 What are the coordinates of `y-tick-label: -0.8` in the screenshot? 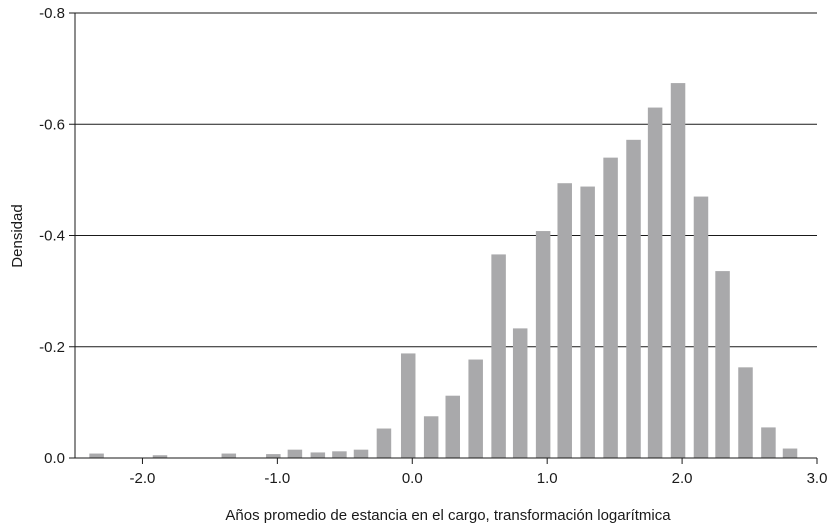 It's located at (52, 13).